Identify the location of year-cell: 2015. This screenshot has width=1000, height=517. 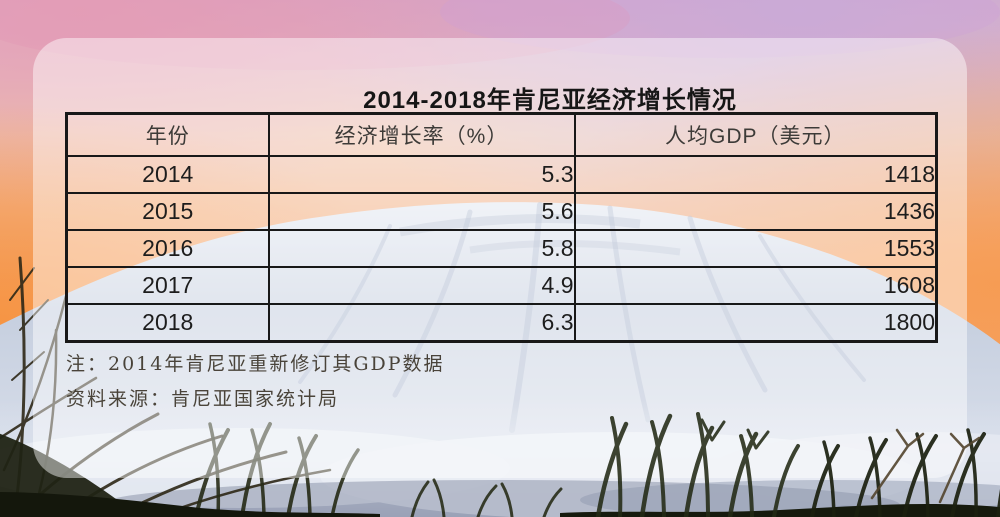
(167, 211).